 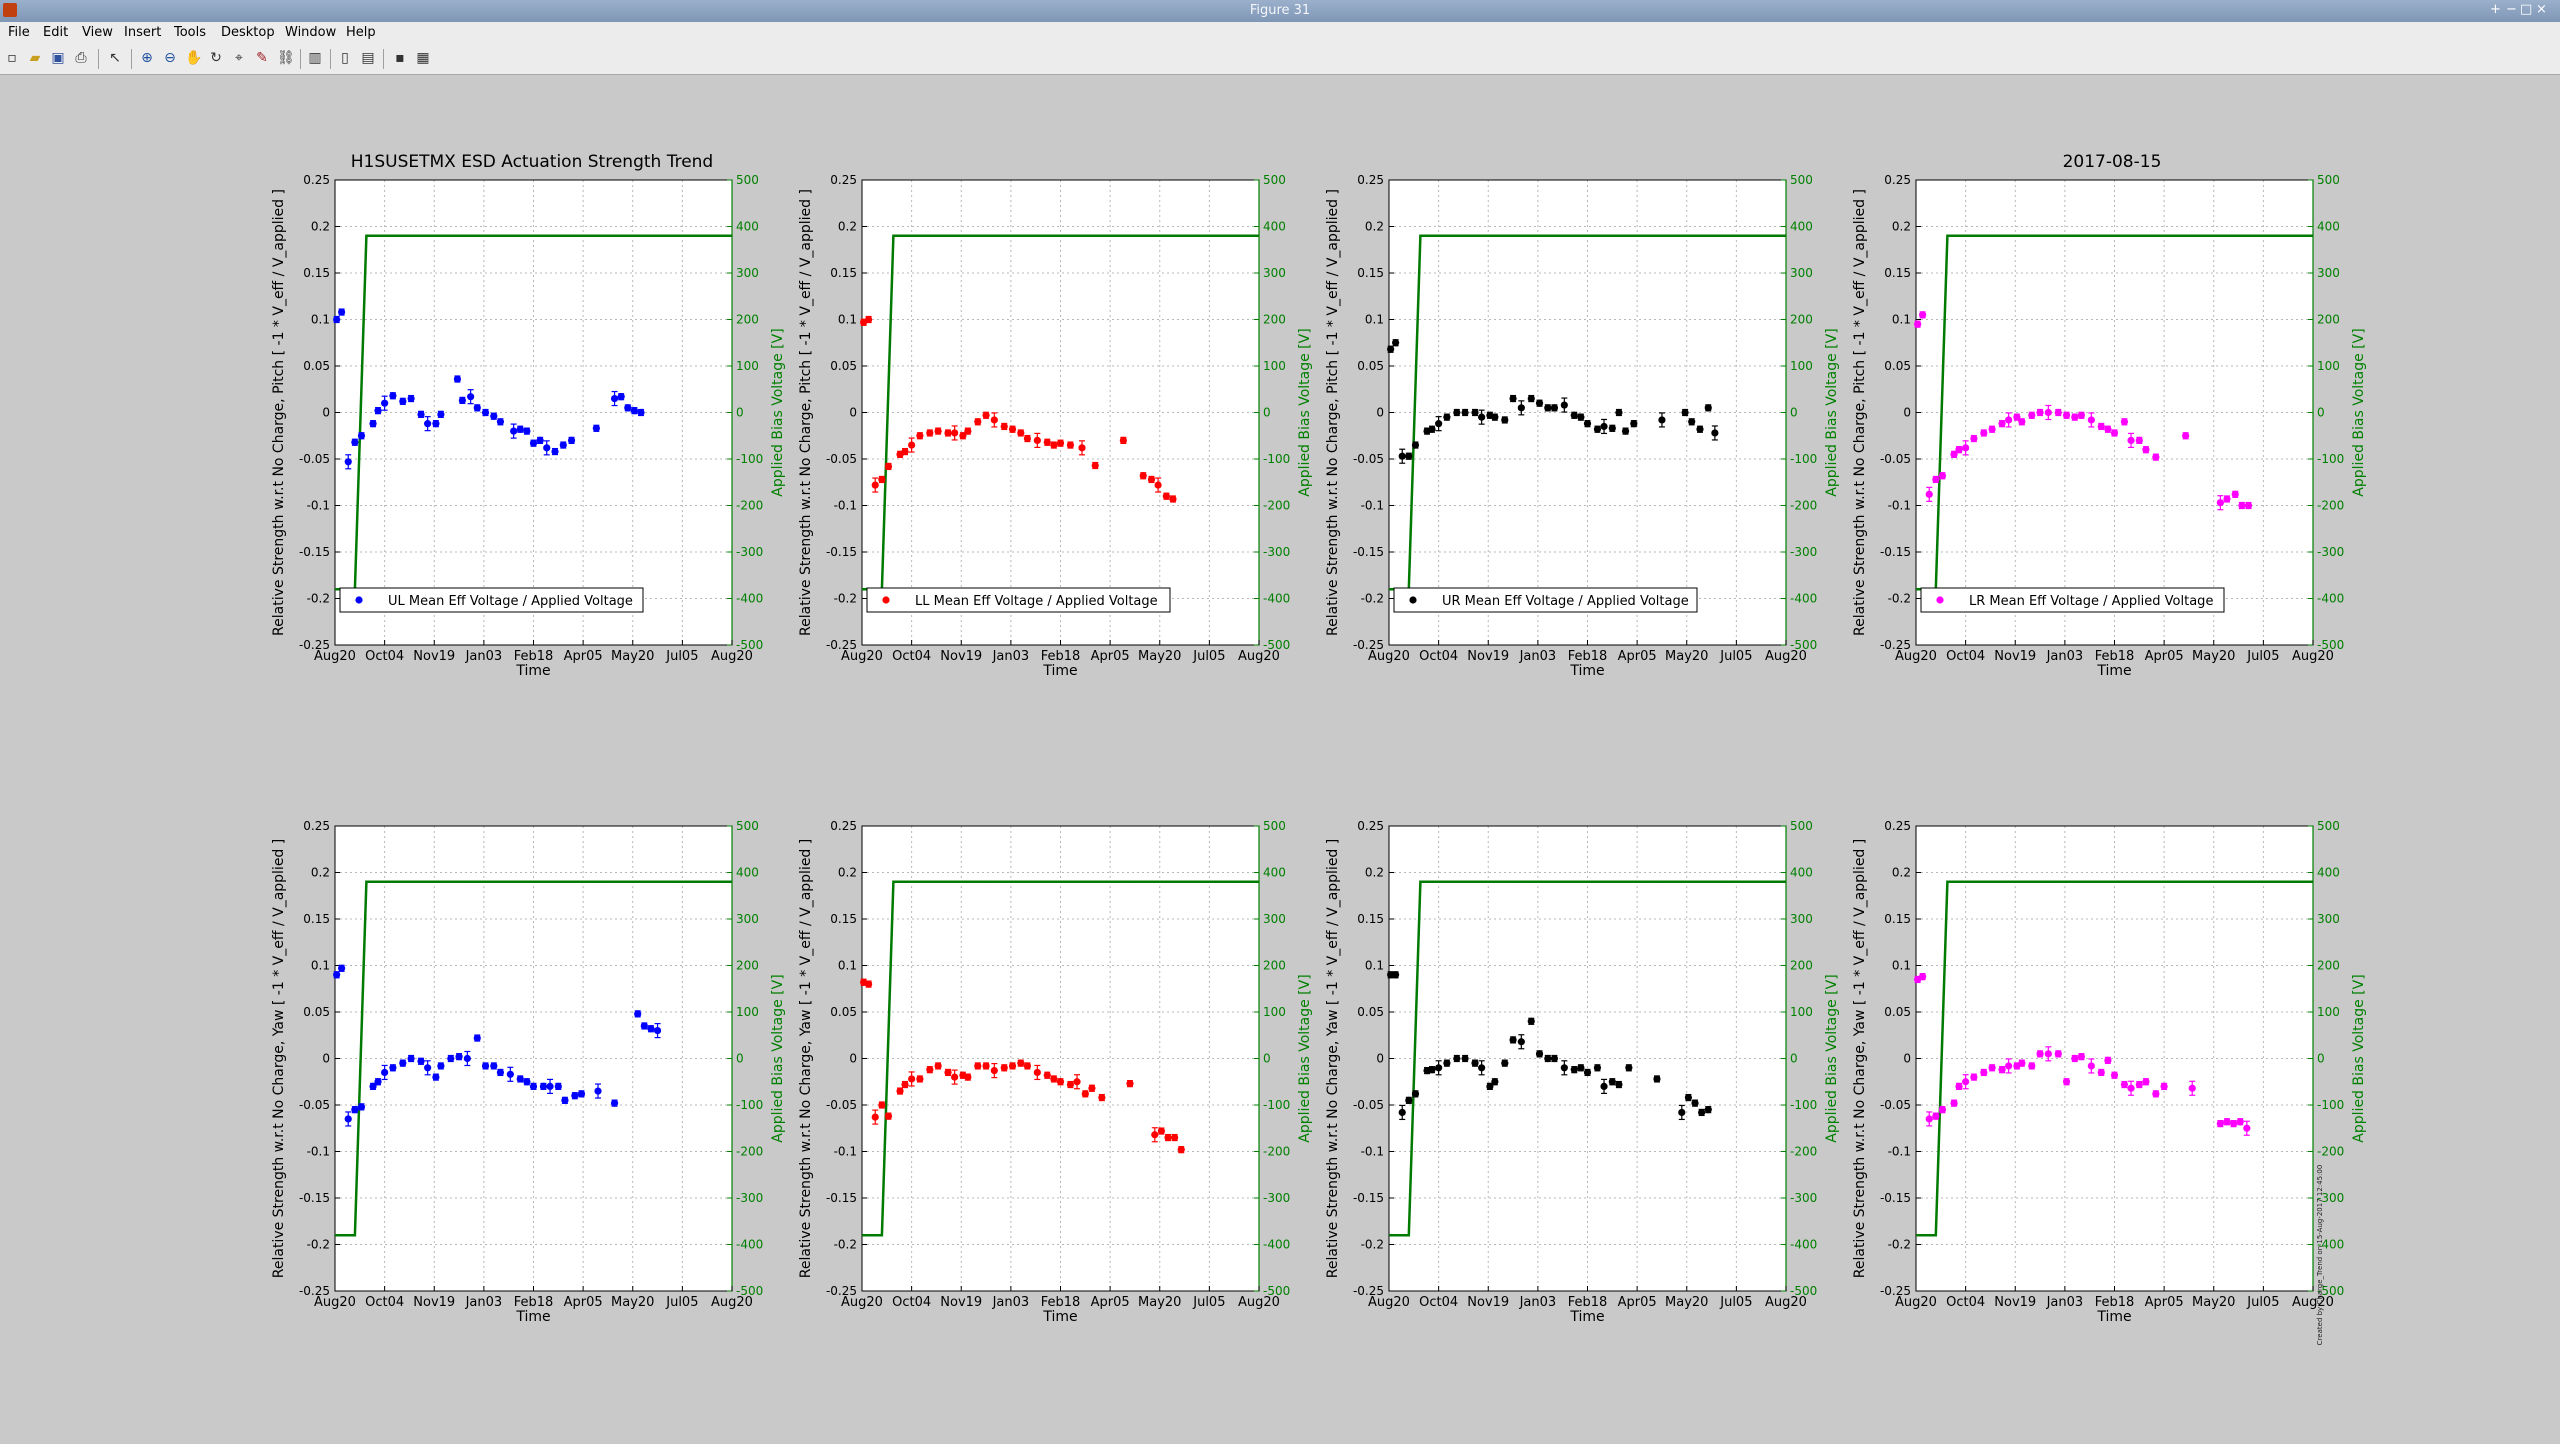 What do you see at coordinates (58, 58) in the screenshot?
I see `save-icon: ▣` at bounding box center [58, 58].